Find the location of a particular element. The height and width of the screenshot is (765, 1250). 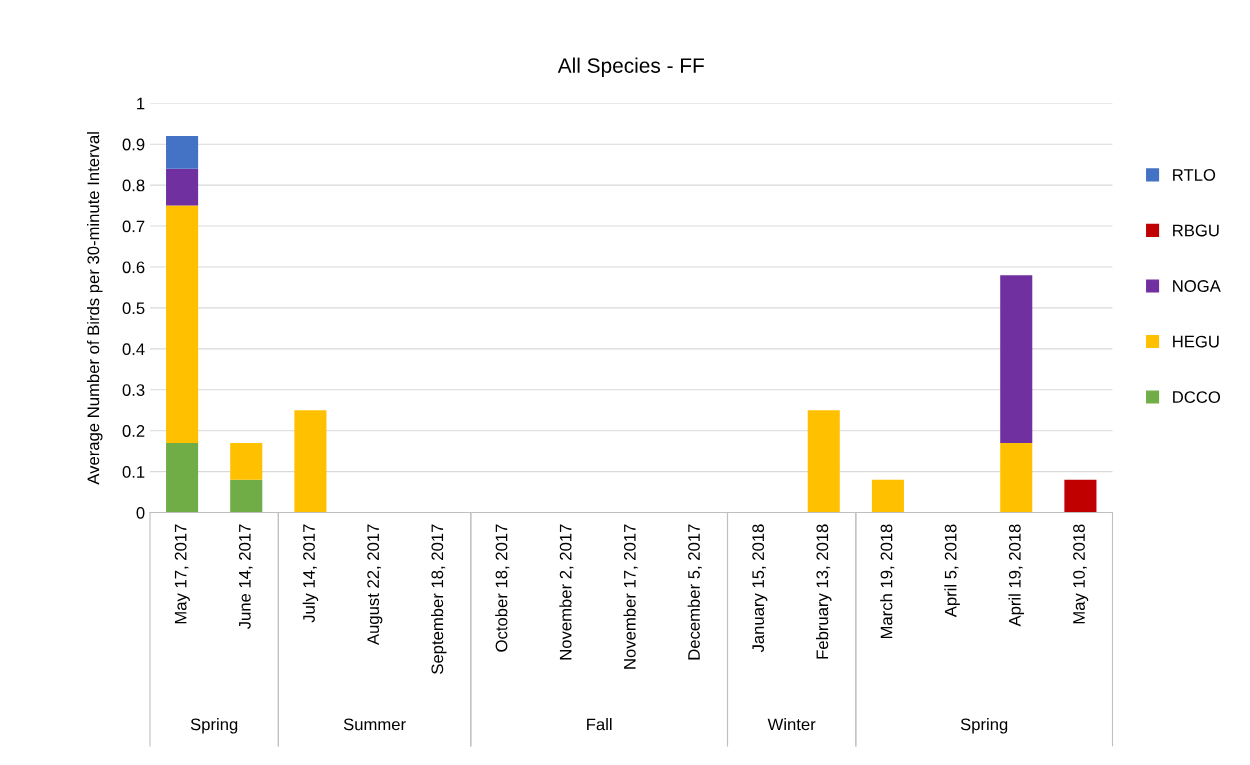

y-tick-label: 0 is located at coordinates (140, 512).